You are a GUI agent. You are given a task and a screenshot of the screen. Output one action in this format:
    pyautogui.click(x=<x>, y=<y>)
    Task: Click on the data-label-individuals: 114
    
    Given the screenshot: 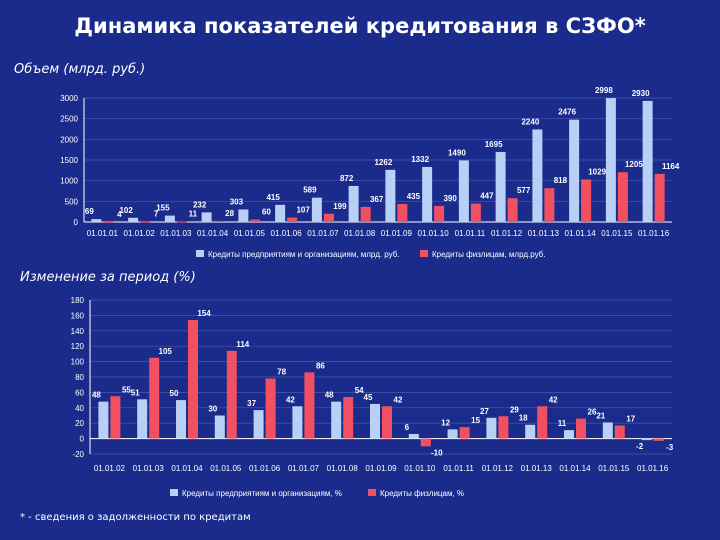 What is the action you would take?
    pyautogui.click(x=242, y=344)
    